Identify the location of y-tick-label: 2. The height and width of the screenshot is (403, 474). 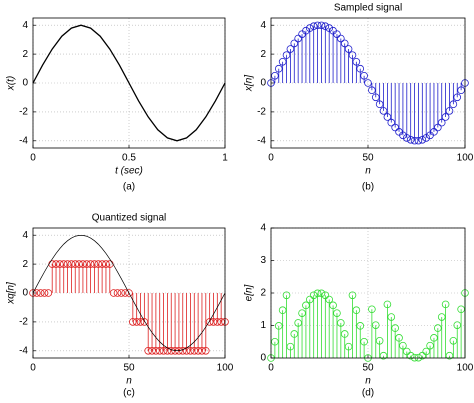
(25, 264).